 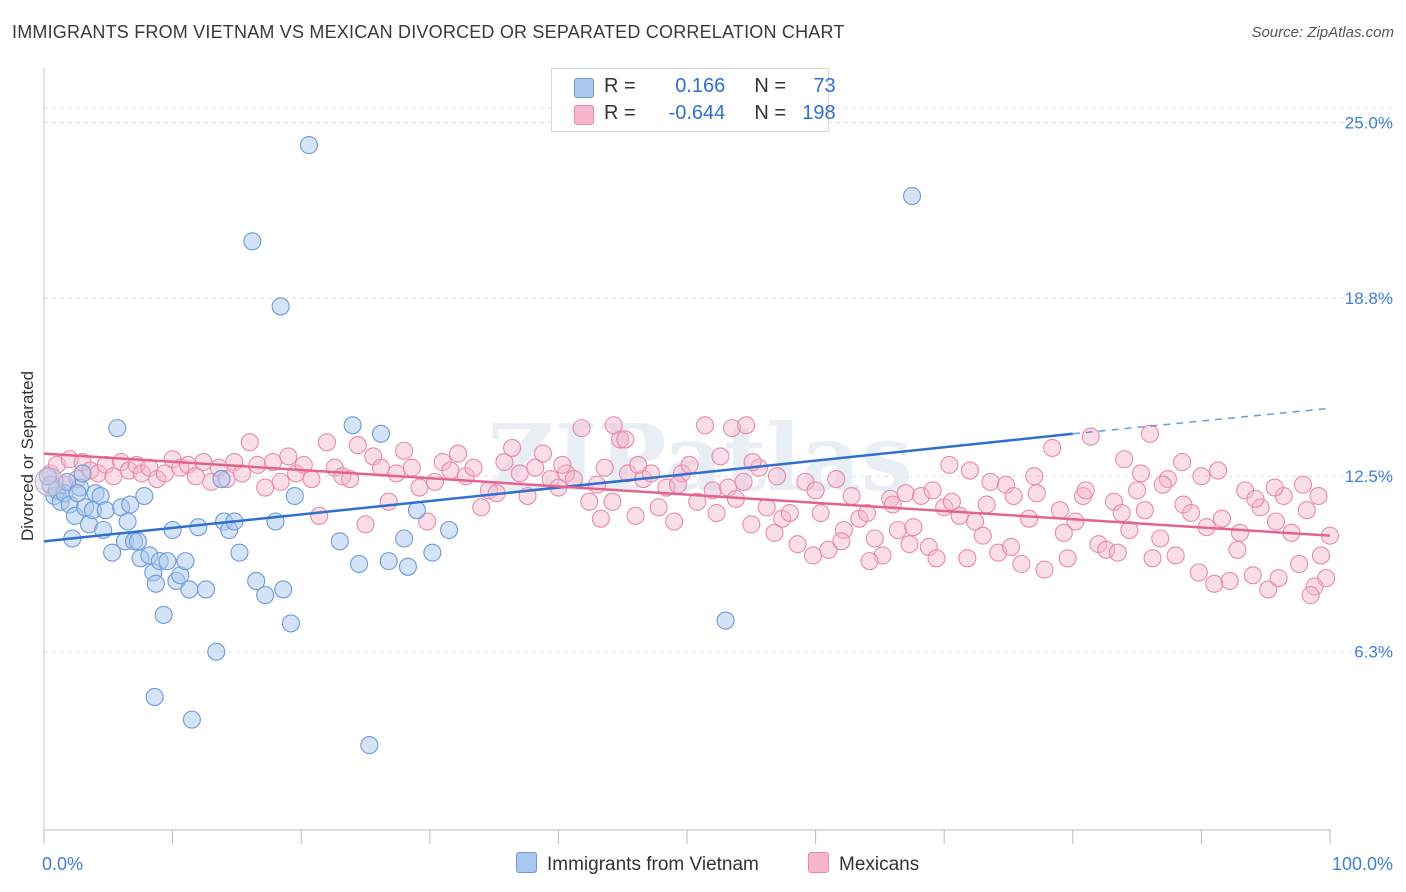 I want to click on bottom-legend-swatch-vietnam, so click(x=526, y=862).